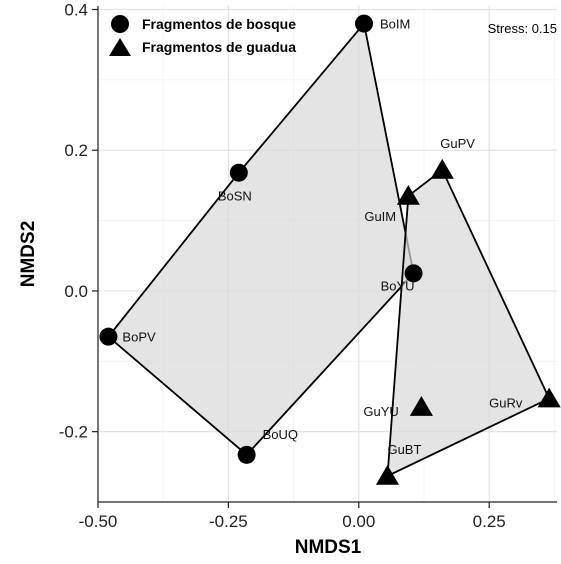  Describe the element at coordinates (549, 397) in the screenshot. I see `point-GuRv` at that location.